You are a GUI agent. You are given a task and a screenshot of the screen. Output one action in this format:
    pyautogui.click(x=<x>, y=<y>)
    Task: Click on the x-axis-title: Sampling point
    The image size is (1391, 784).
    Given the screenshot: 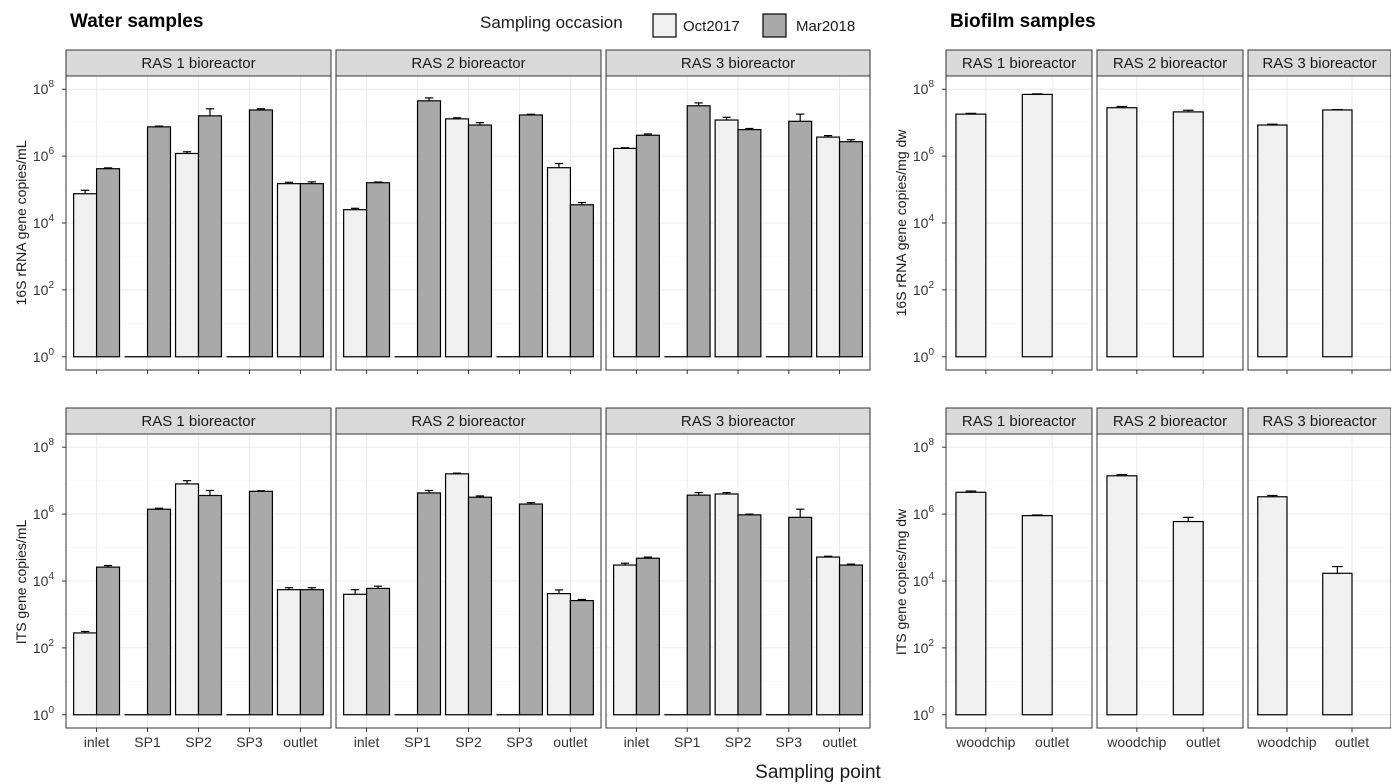 What is the action you would take?
    pyautogui.click(x=818, y=772)
    